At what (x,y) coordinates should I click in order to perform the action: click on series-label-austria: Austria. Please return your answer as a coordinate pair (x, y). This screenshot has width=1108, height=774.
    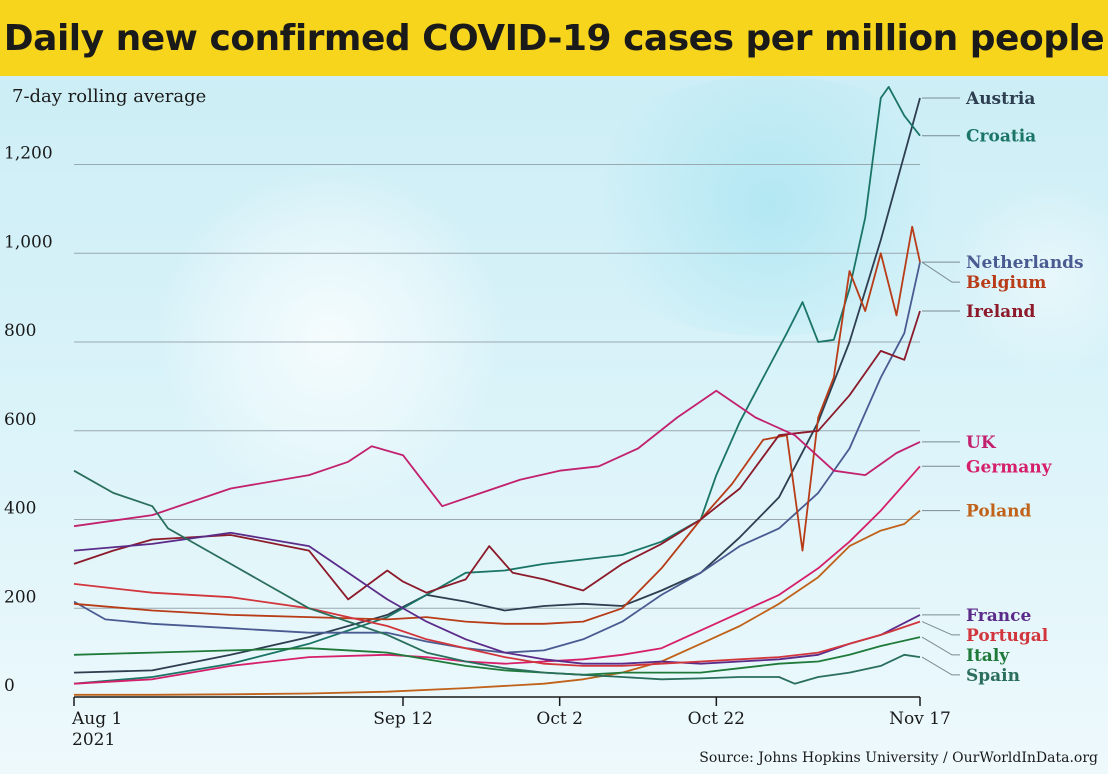
    Looking at the image, I should click on (1000, 99).